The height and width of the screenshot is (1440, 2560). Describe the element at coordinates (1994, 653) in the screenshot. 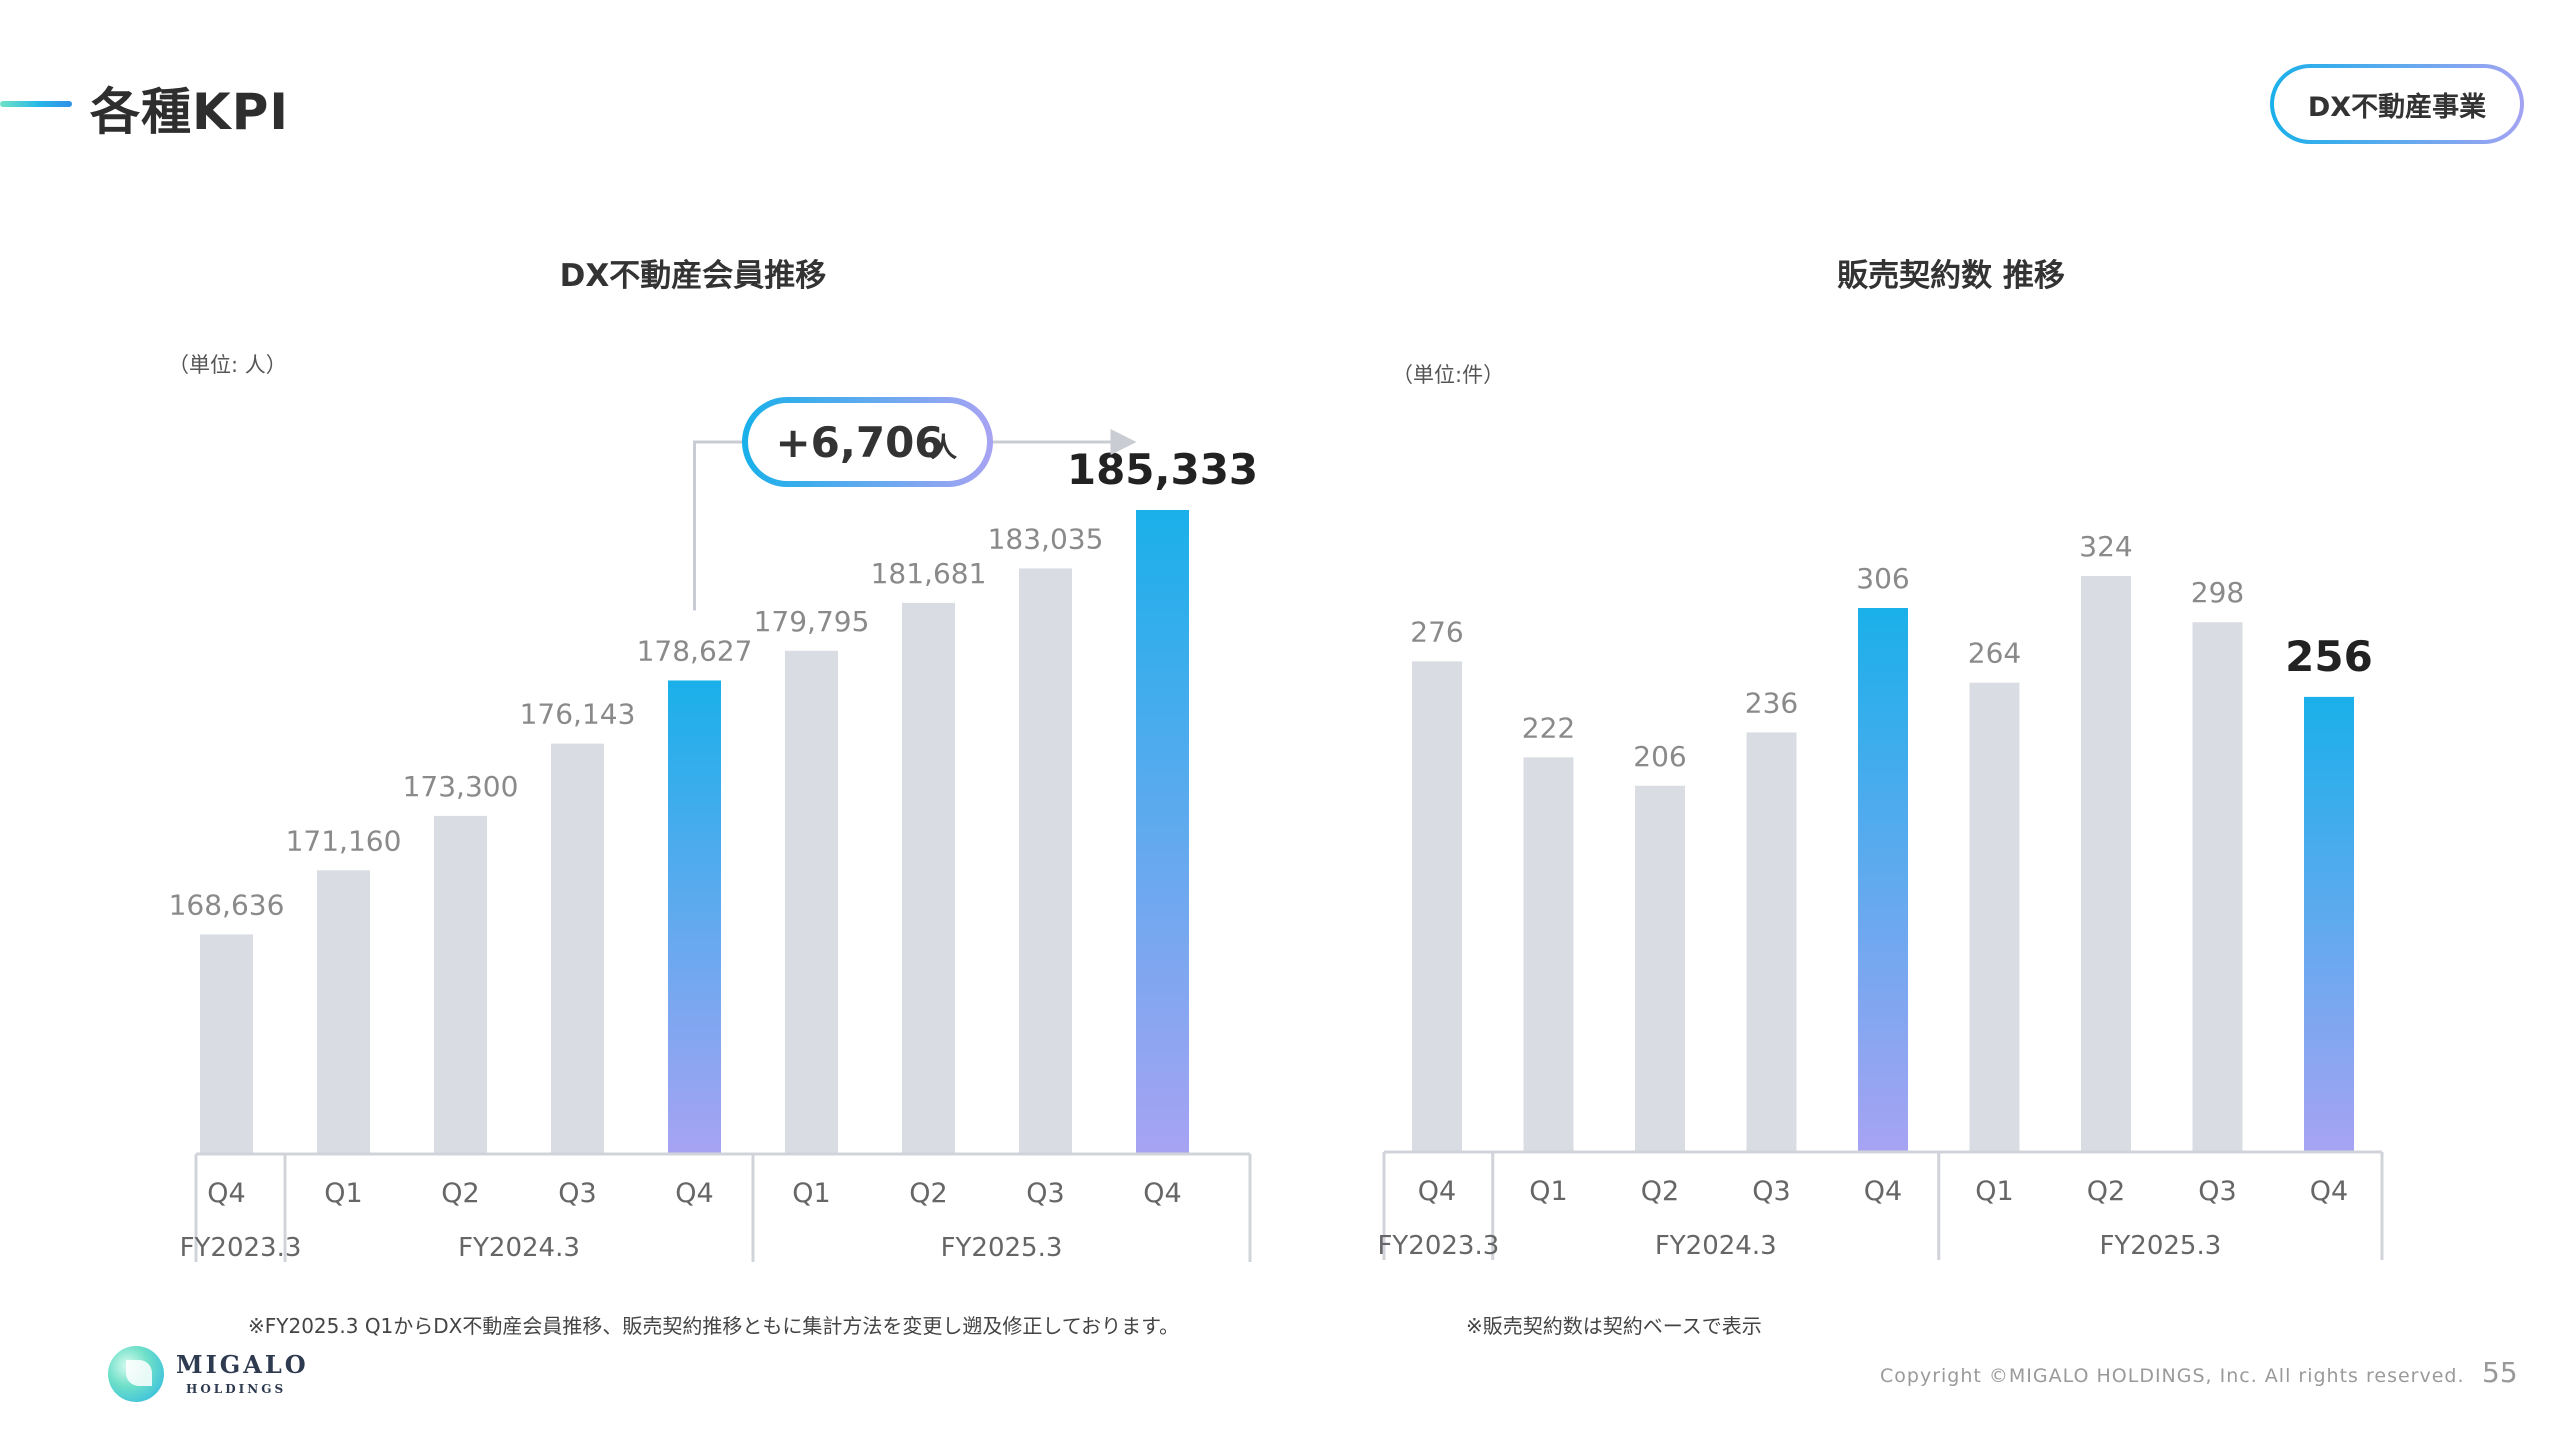

I see `data-label: 264` at that location.